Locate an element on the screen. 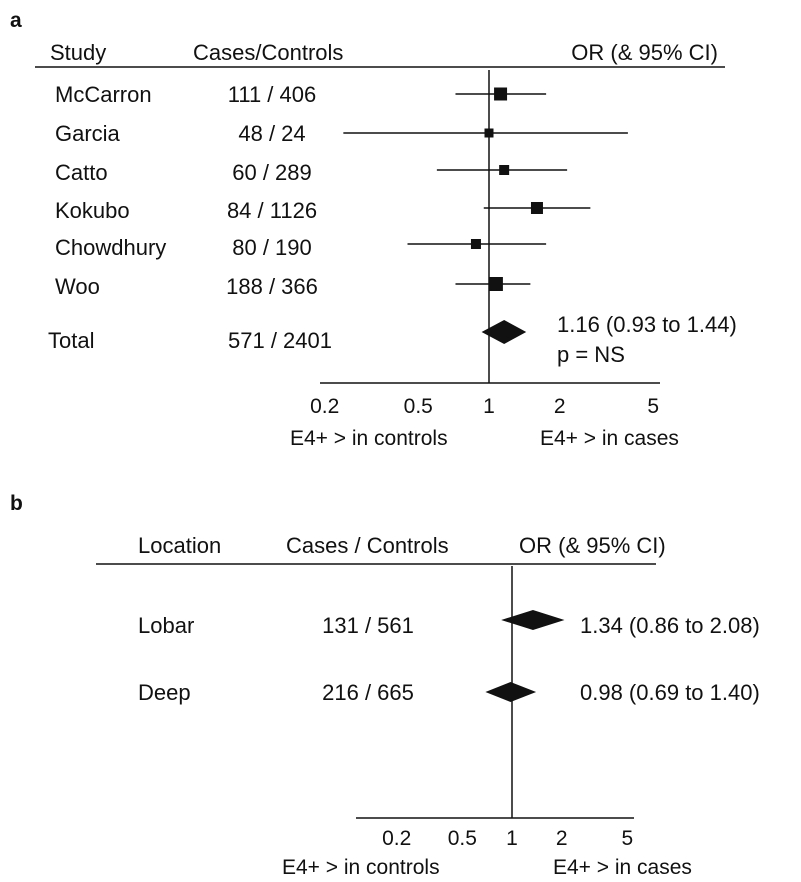  panel-a-tick-label: 0.5 is located at coordinates (418, 406).